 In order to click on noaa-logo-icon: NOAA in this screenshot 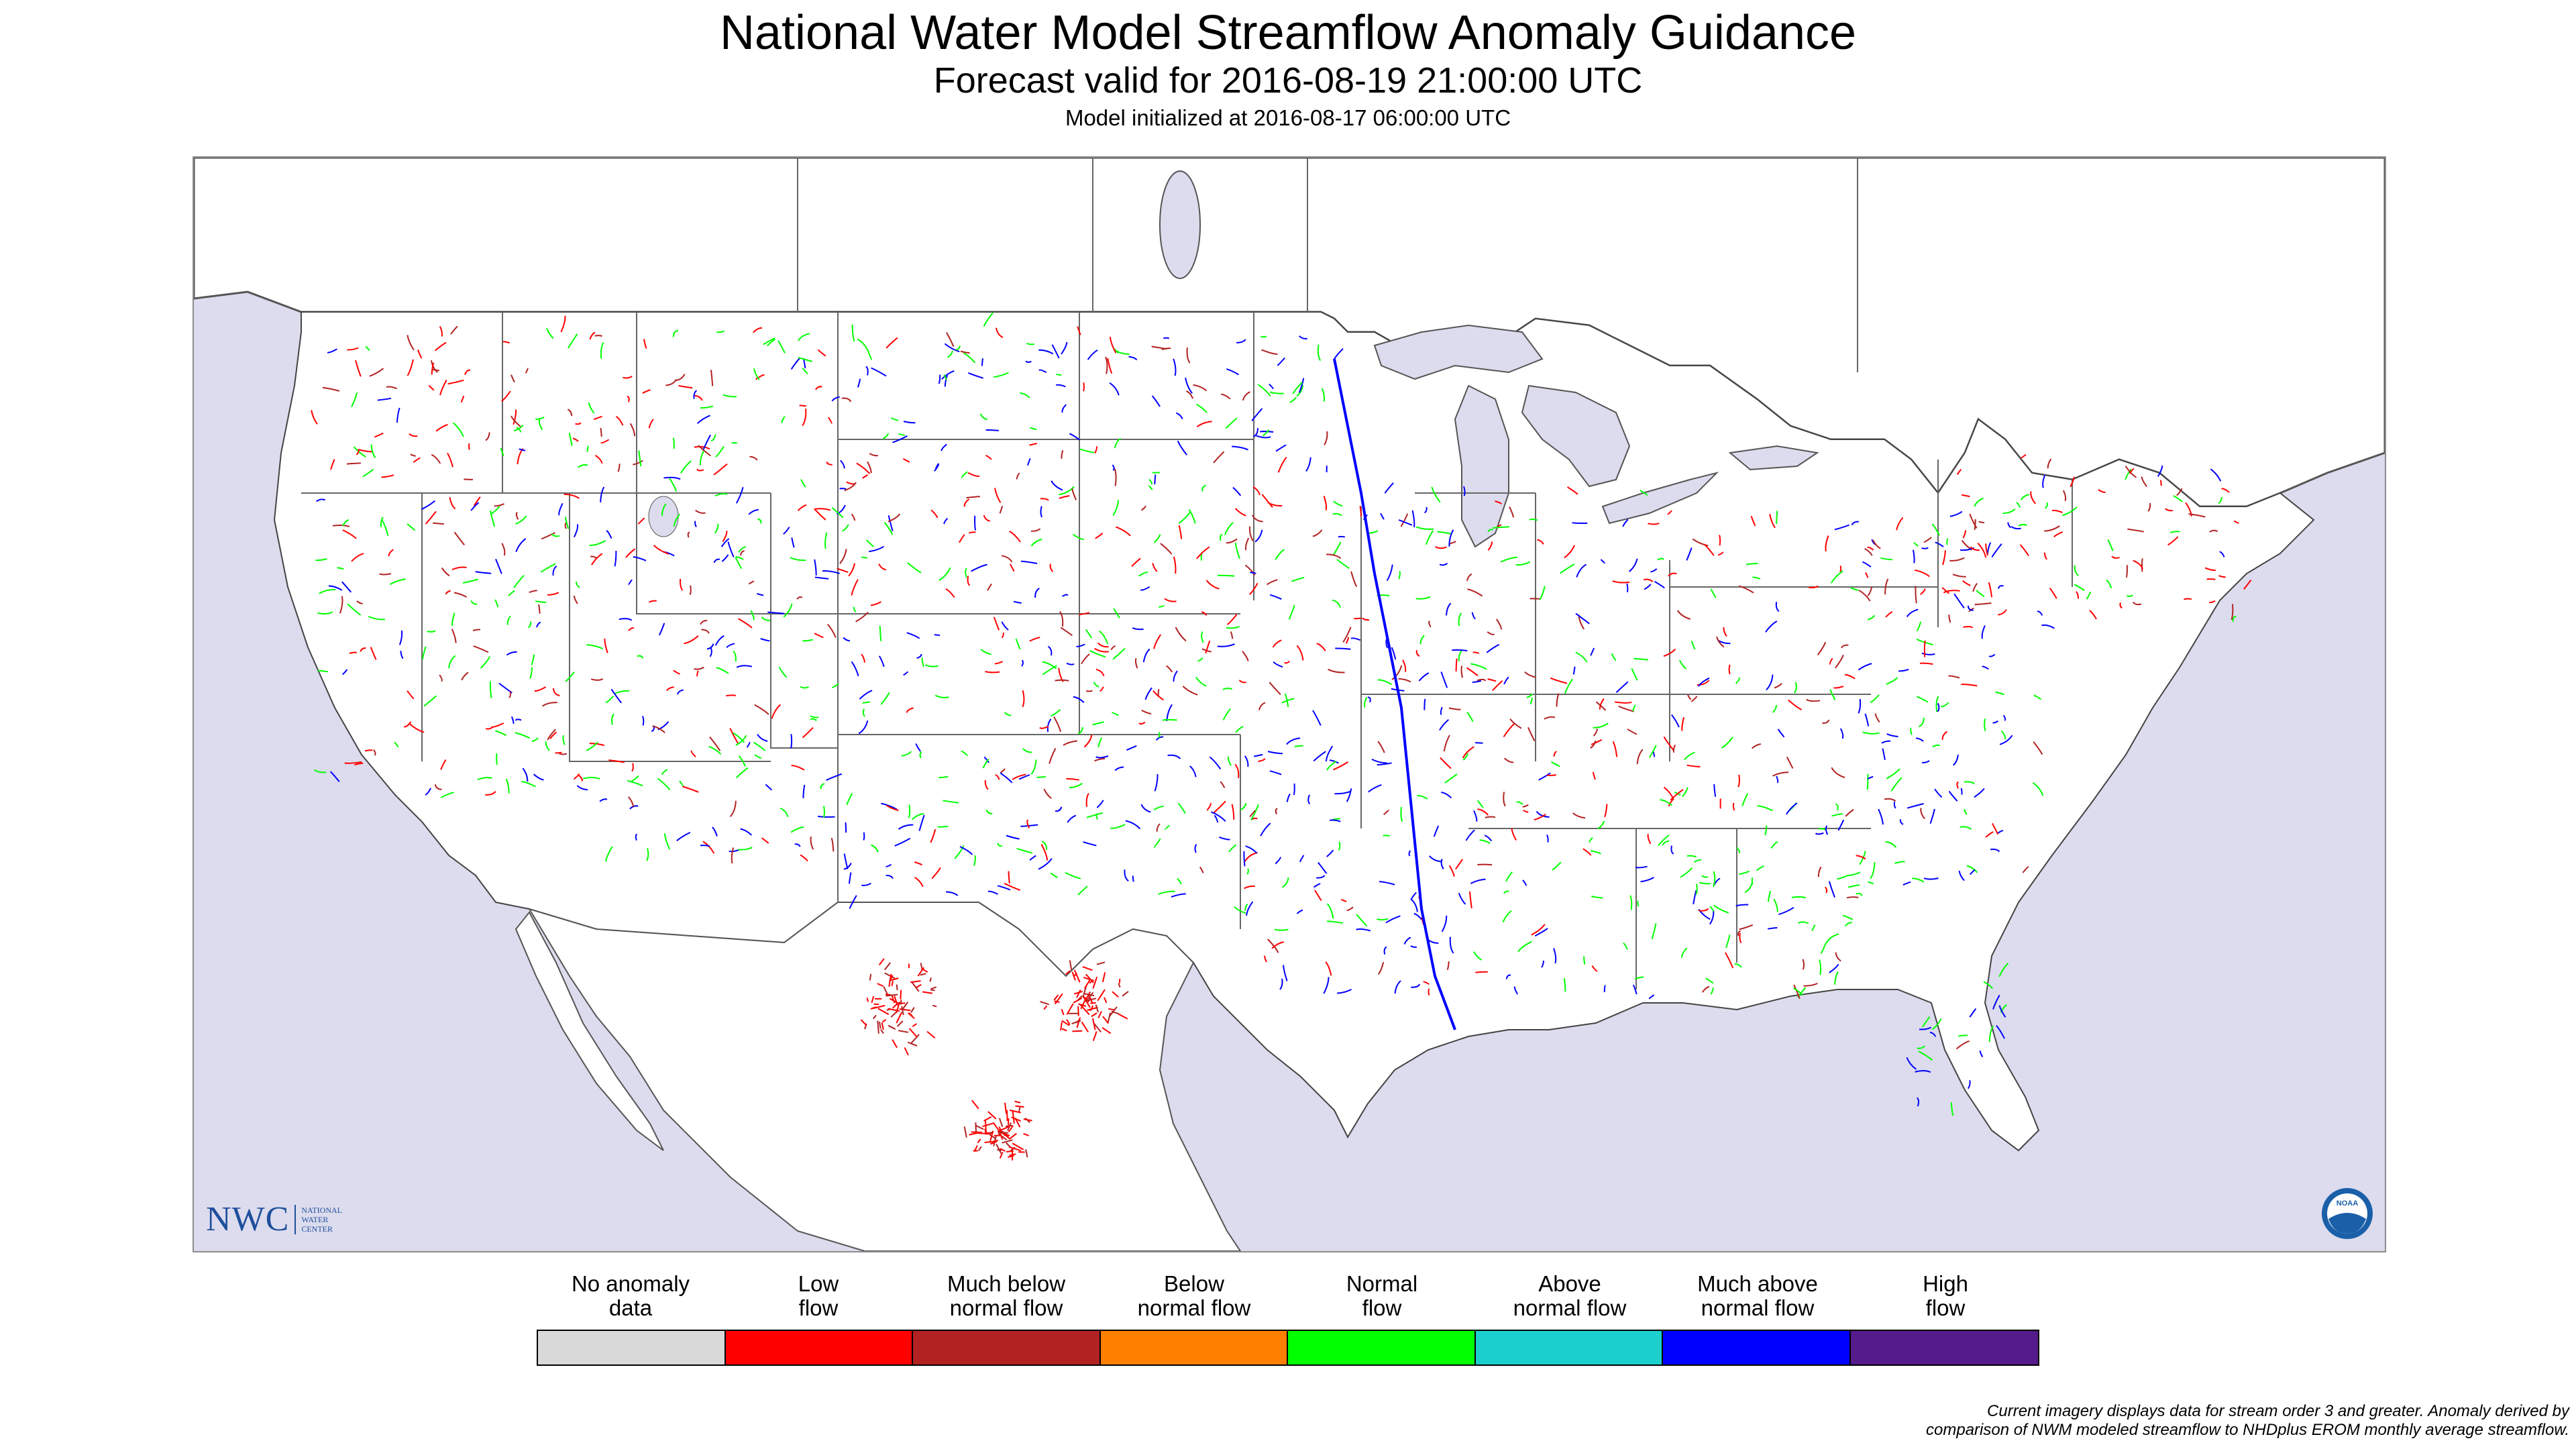, I will do `click(2347, 1213)`.